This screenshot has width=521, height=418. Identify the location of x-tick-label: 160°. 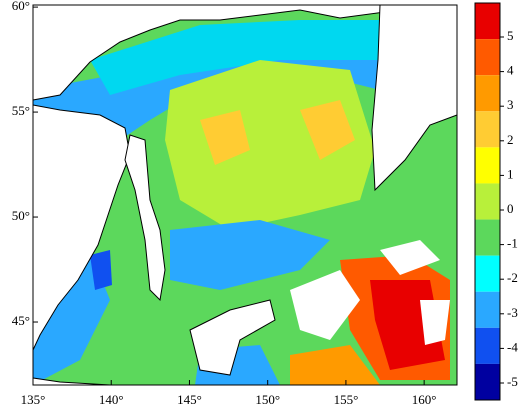
(424, 399).